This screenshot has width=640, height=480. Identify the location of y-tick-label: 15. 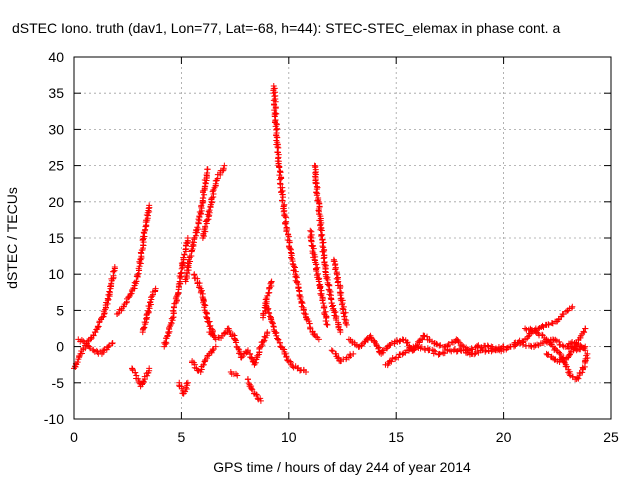
(56, 238).